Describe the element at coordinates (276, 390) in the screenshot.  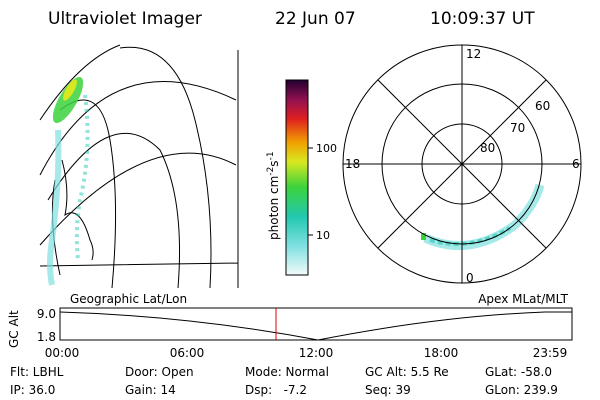
I see `status-field: Dsp: -7.2` at that location.